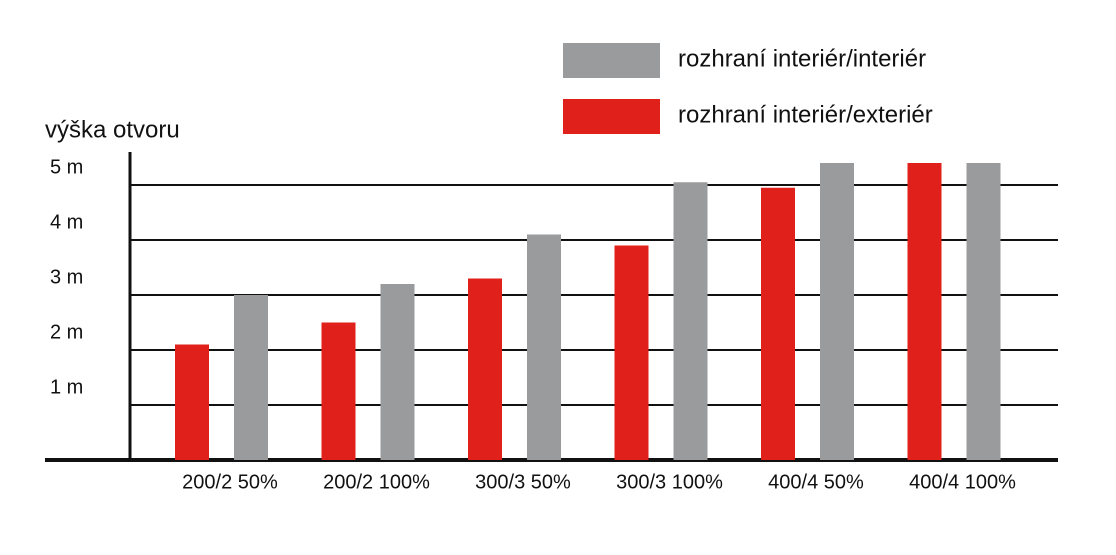 This screenshot has width=1116, height=555. What do you see at coordinates (112, 129) in the screenshot?
I see `y-axis-label: výška otvoru` at bounding box center [112, 129].